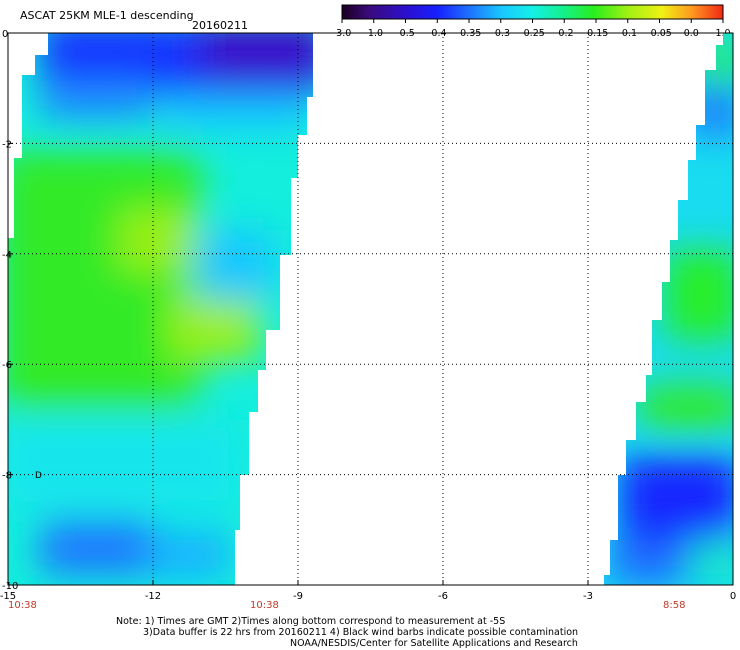 The width and height of the screenshot is (740, 650). I want to click on x-tick-label: -15, so click(8, 596).